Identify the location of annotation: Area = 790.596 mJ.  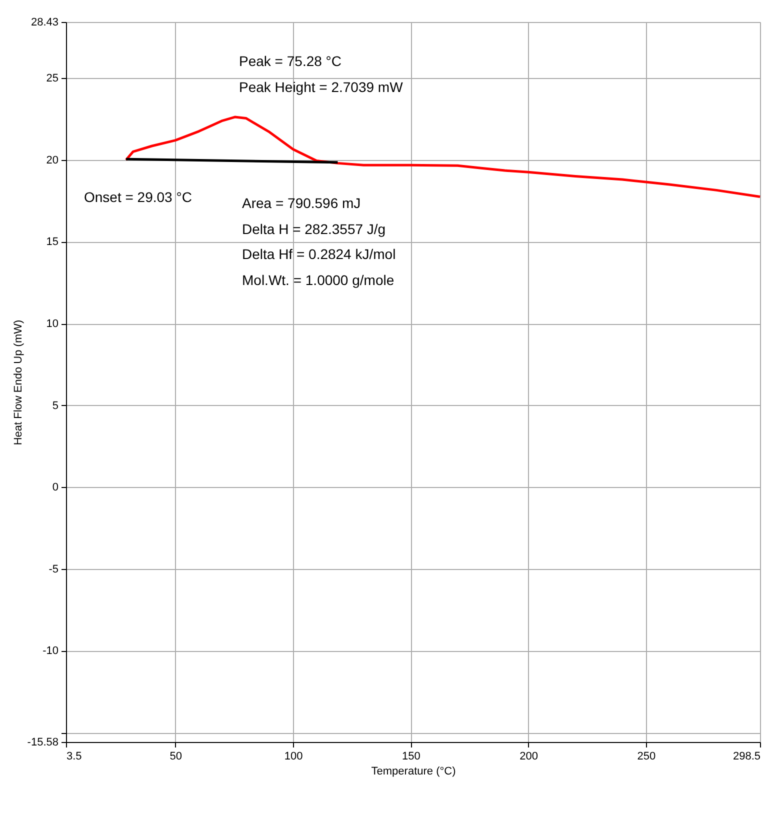
(301, 203).